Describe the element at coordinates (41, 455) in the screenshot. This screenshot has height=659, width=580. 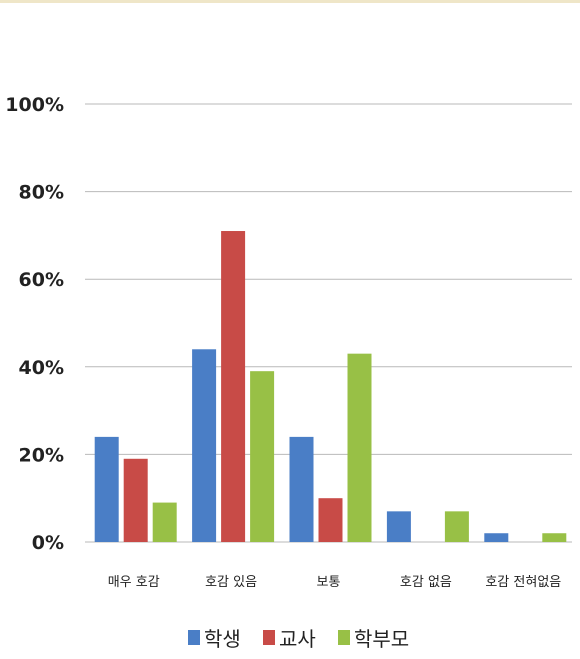
I see `y-tick-label: 20%` at that location.